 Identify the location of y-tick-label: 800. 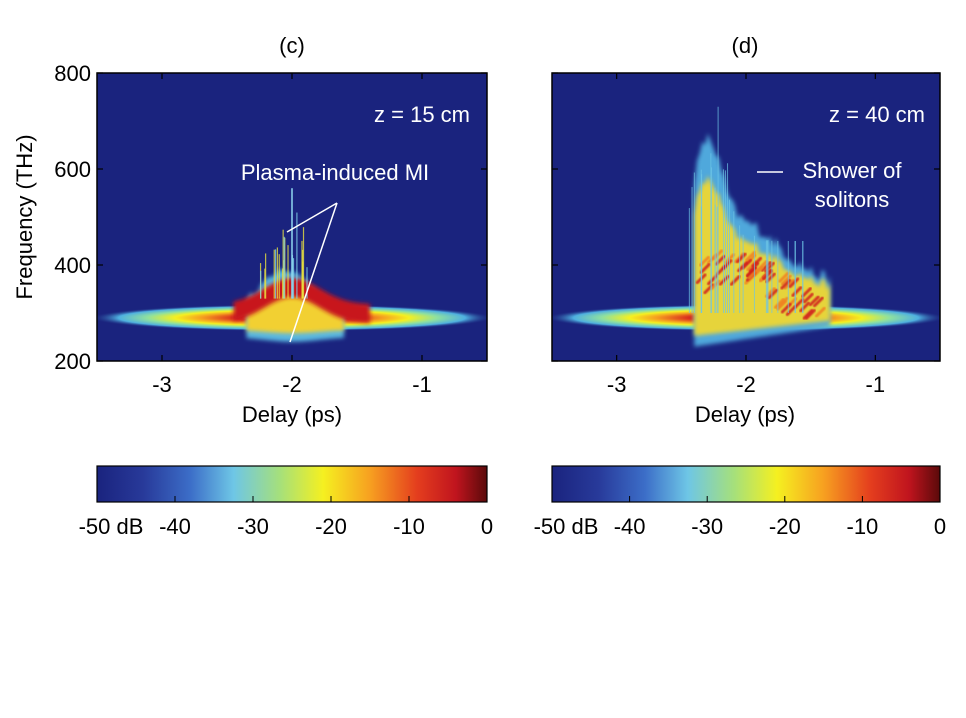
(72, 73).